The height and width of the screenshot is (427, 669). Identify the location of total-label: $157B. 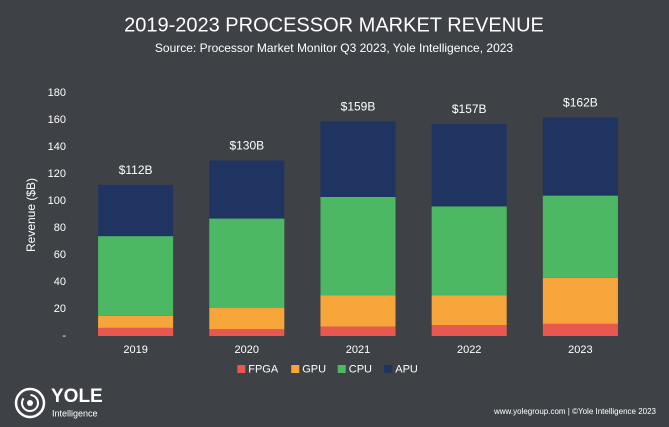
(469, 109).